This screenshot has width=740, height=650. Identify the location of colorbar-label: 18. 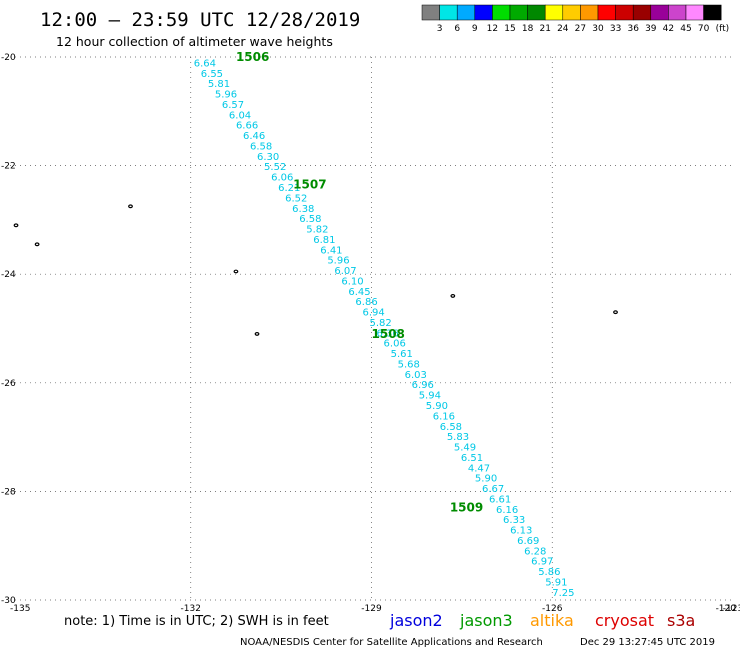
(528, 29).